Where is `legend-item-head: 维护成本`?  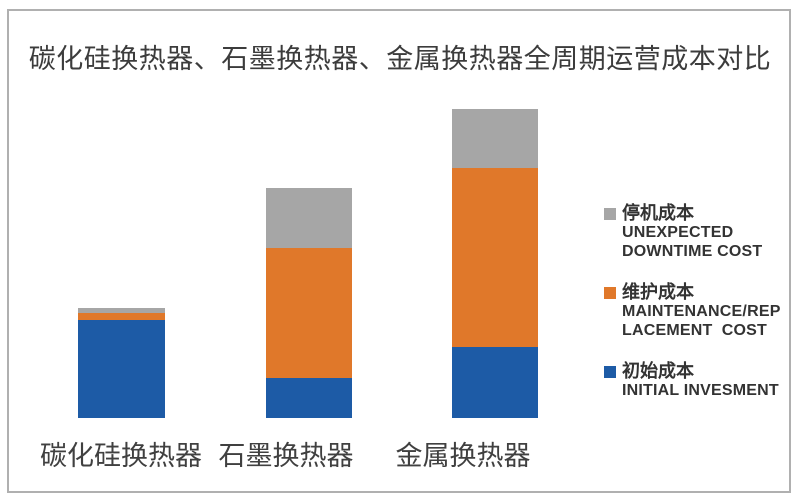
legend-item-head: 维护成本 is located at coordinates (699, 292).